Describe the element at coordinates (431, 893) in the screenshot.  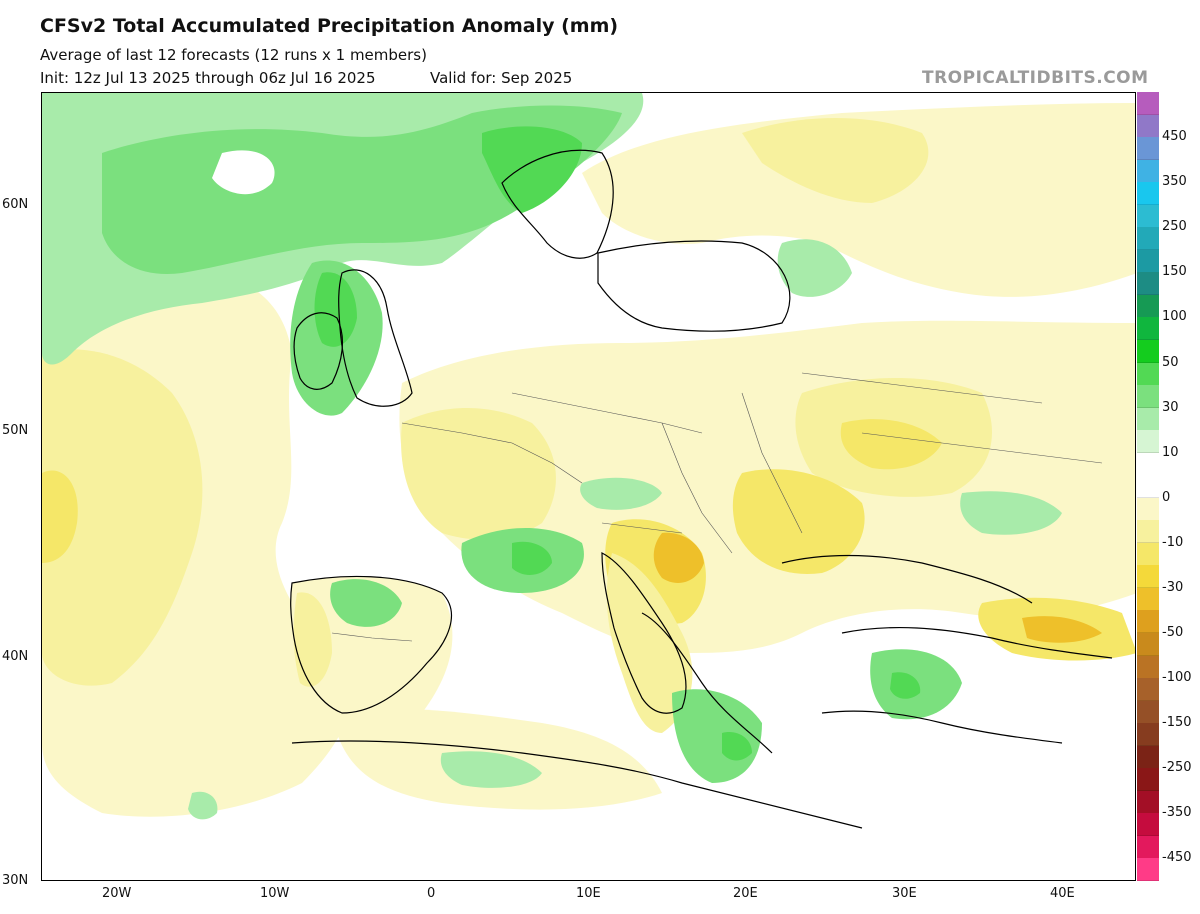
I see `lon-label-0: 0` at that location.